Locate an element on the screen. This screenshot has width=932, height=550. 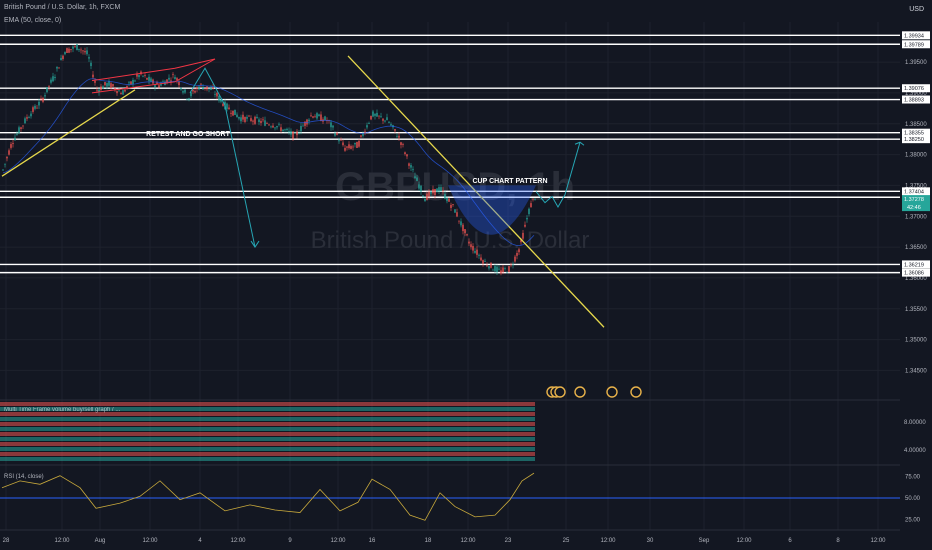
volume-rows-group is located at coordinates (267, 431).